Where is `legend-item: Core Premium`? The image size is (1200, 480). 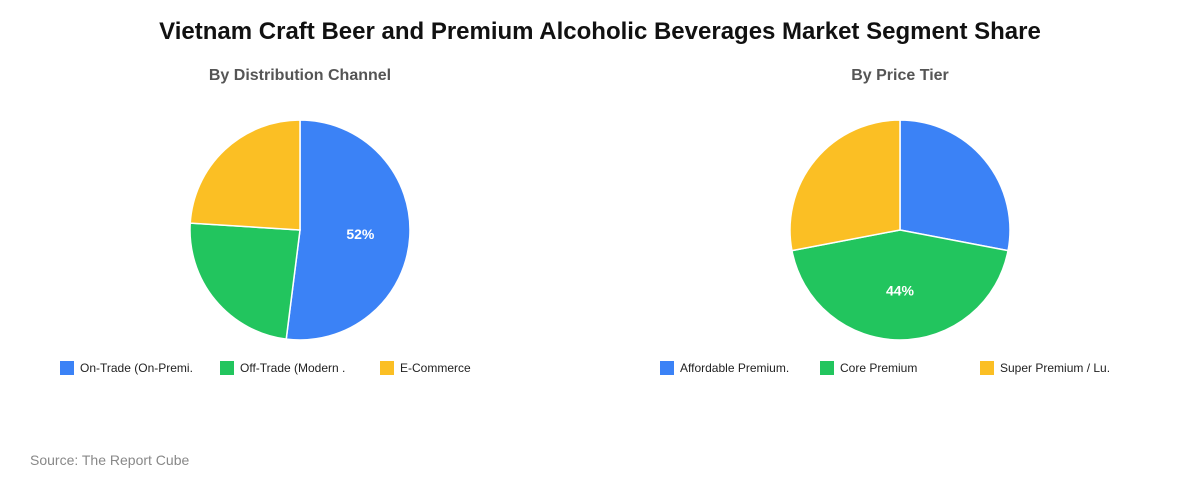
legend-item: Core Premium is located at coordinates (868, 368).